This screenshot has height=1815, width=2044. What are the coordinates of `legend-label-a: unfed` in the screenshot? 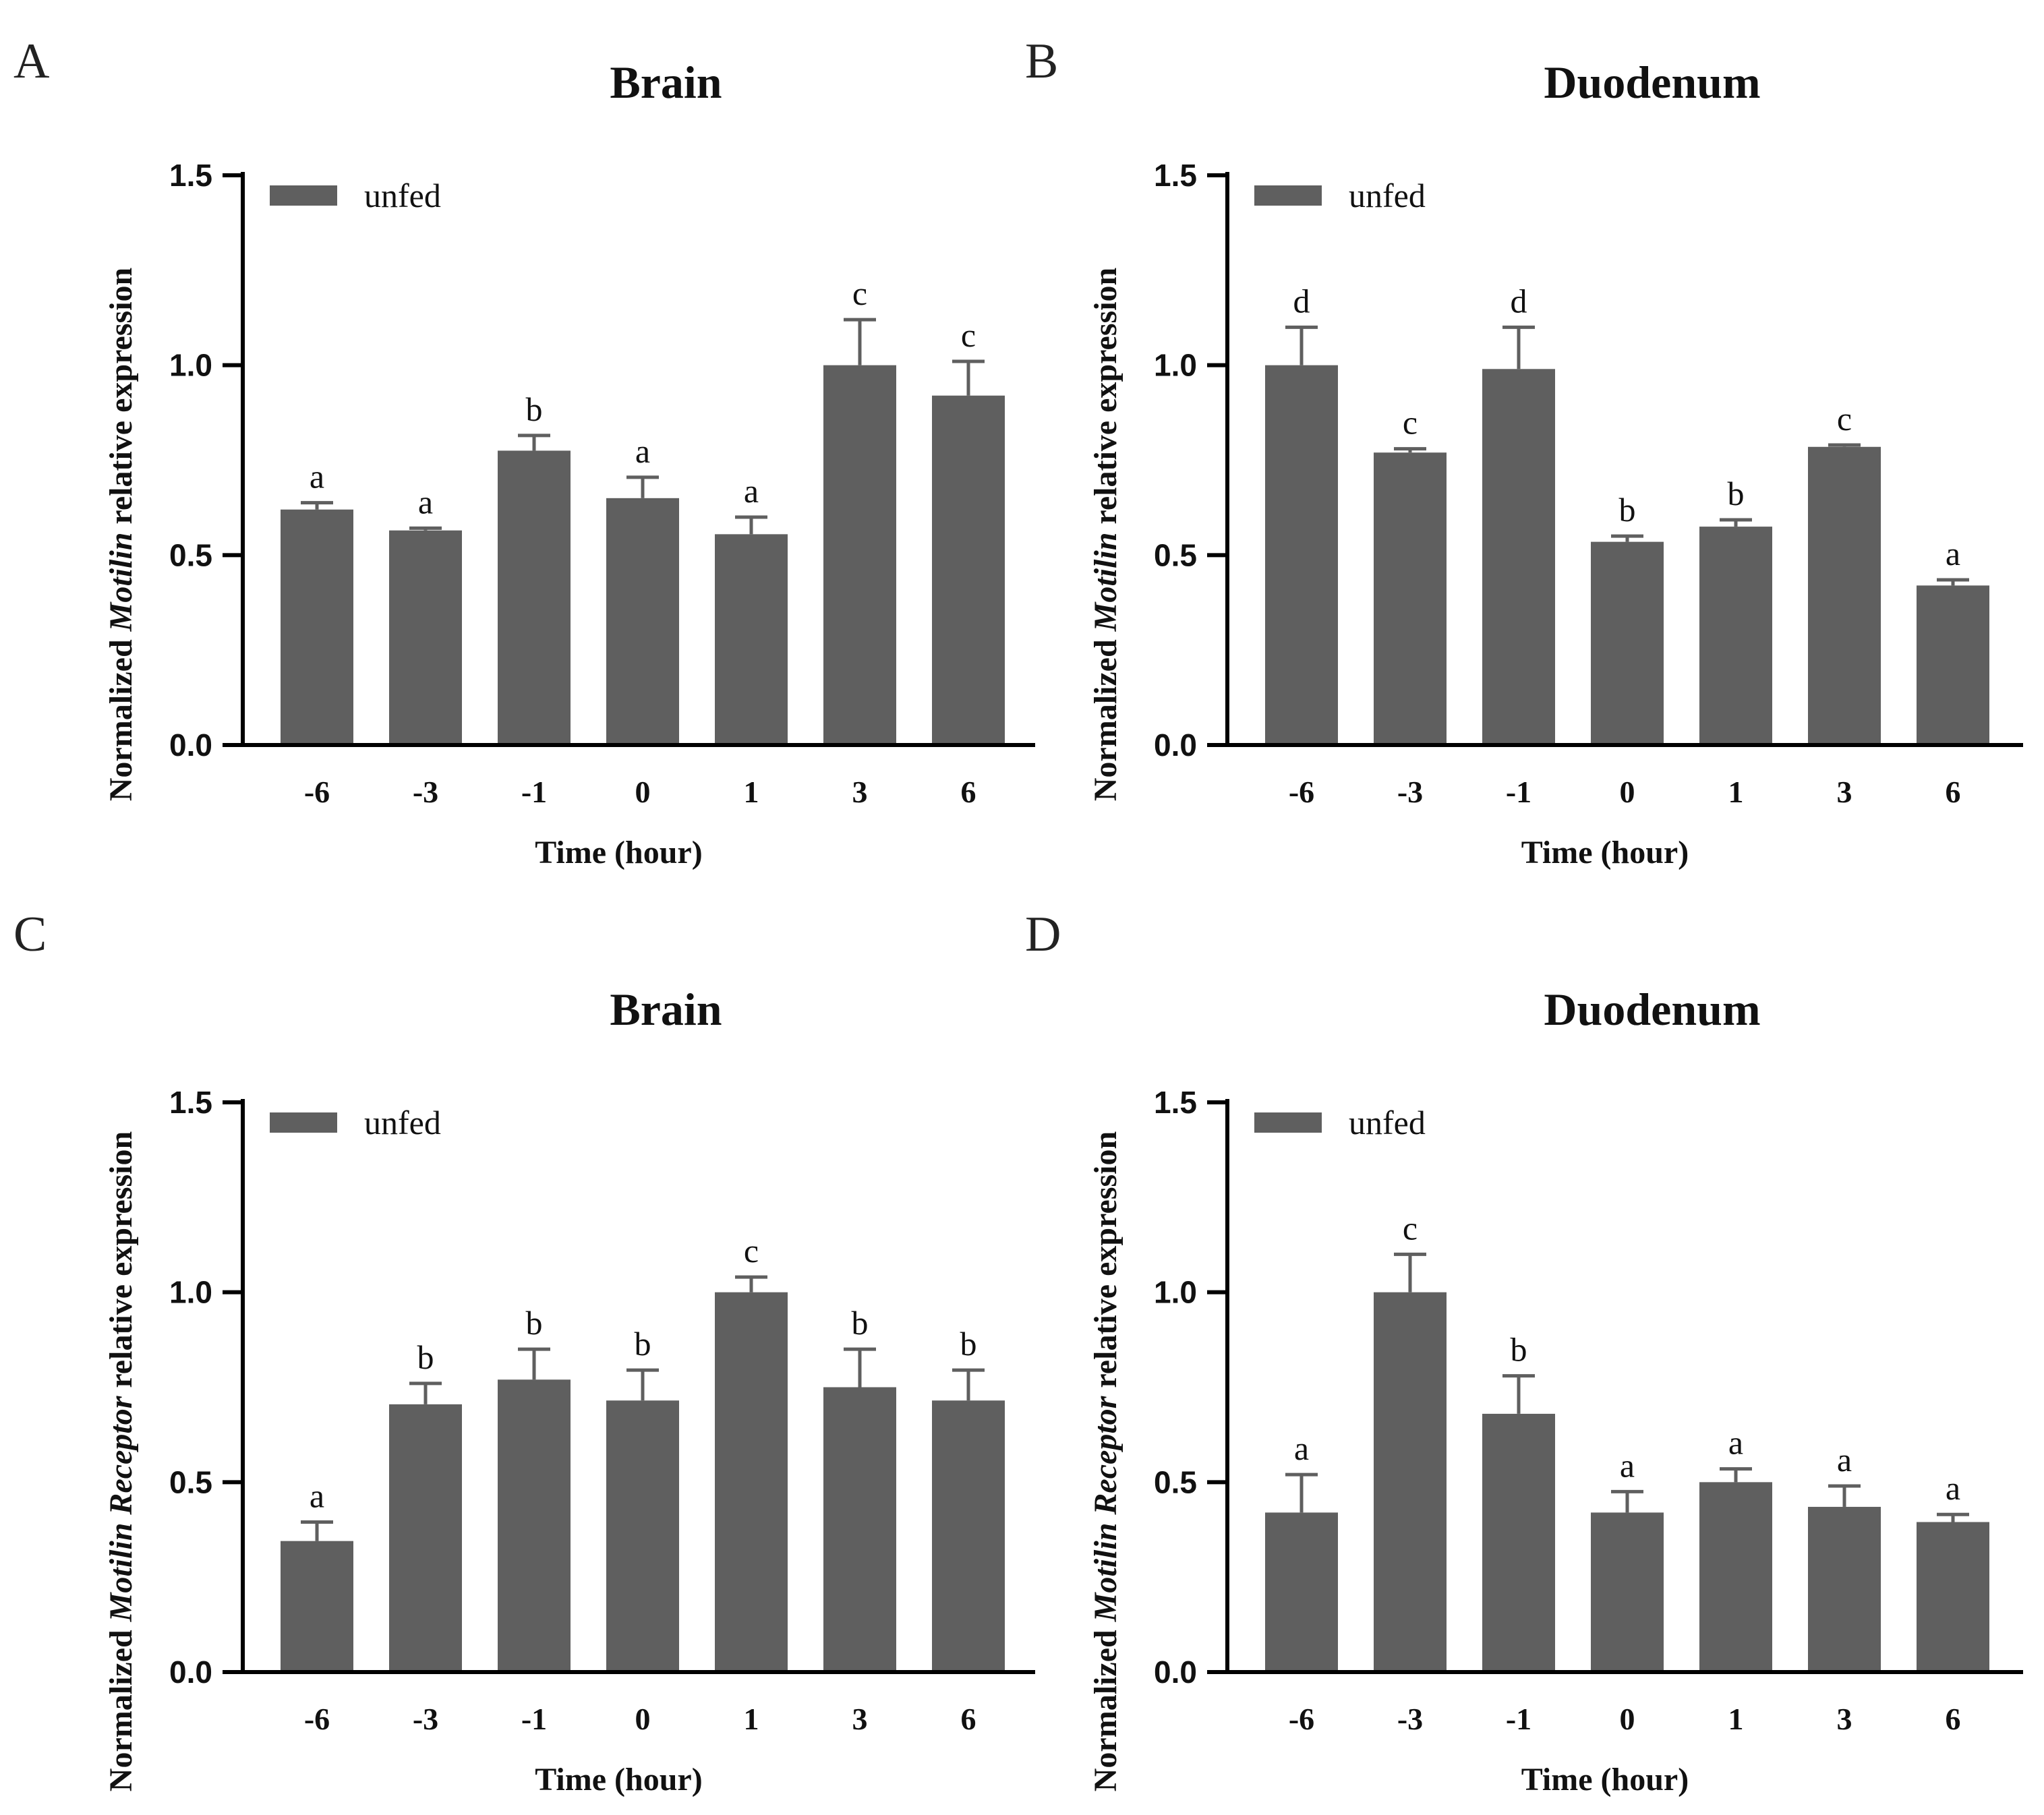 It's located at (403, 196).